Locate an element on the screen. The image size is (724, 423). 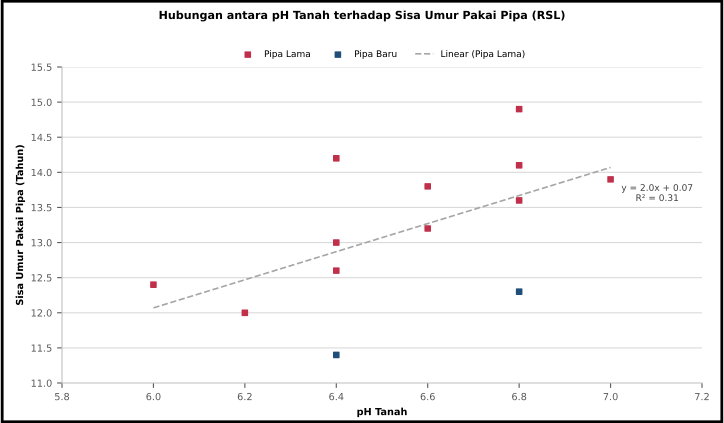
legend-label: Linear (Pipa Lama) is located at coordinates (482, 54).